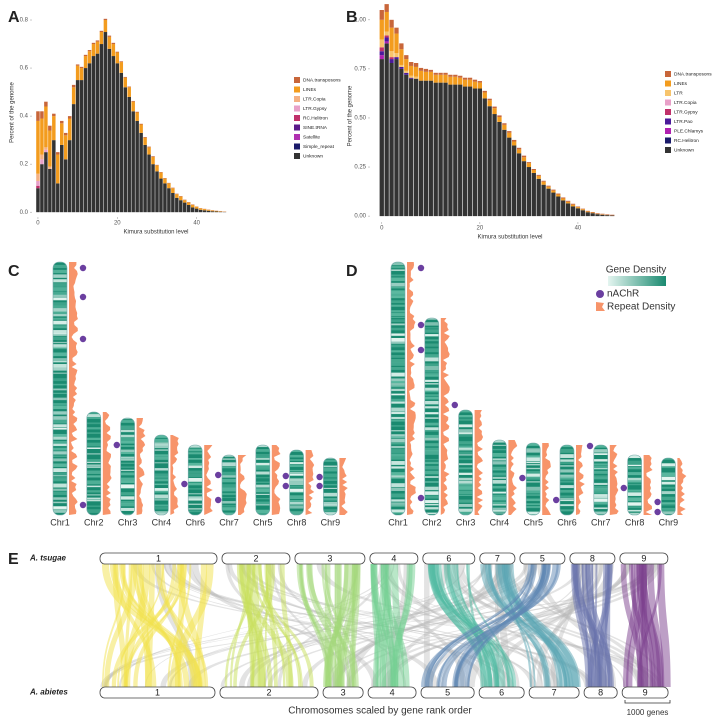  I want to click on chromosome-label: Chr3, so click(128, 522).